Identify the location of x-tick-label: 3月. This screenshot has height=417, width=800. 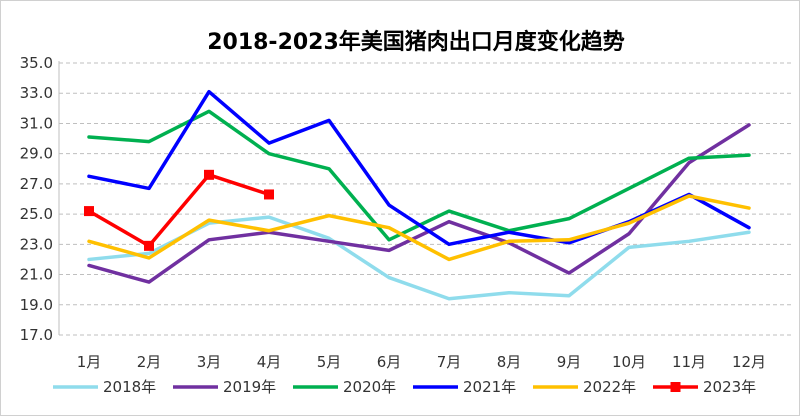
(209, 362).